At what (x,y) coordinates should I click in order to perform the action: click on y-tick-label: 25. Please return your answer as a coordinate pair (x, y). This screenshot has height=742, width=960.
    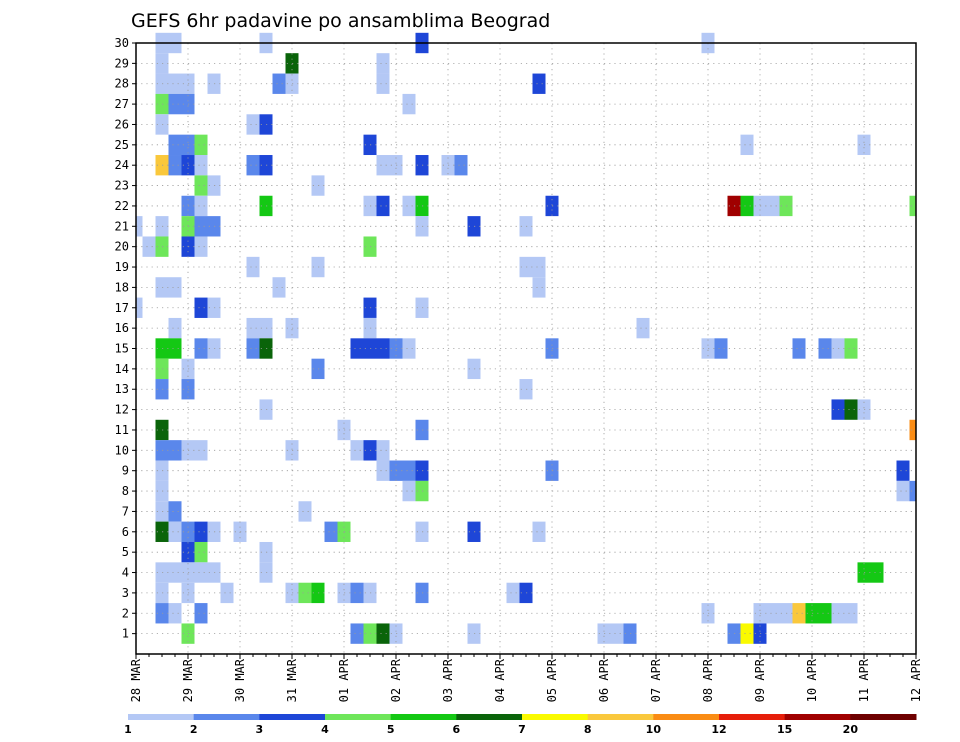
    Looking at the image, I should click on (122, 145).